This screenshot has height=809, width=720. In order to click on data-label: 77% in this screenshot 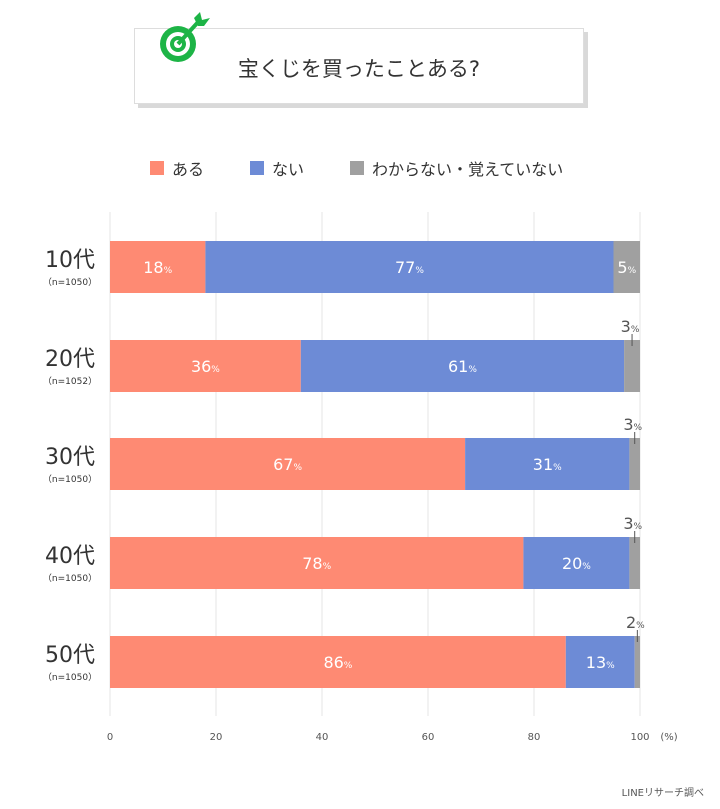, I will do `click(409, 267)`.